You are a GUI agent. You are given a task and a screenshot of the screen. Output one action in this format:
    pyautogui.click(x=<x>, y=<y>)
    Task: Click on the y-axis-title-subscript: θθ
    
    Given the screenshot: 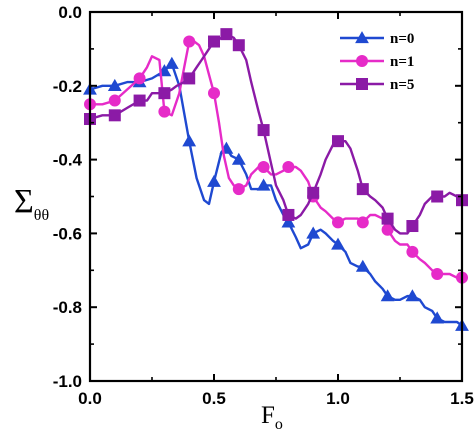 What is the action you would take?
    pyautogui.click(x=41, y=215)
    